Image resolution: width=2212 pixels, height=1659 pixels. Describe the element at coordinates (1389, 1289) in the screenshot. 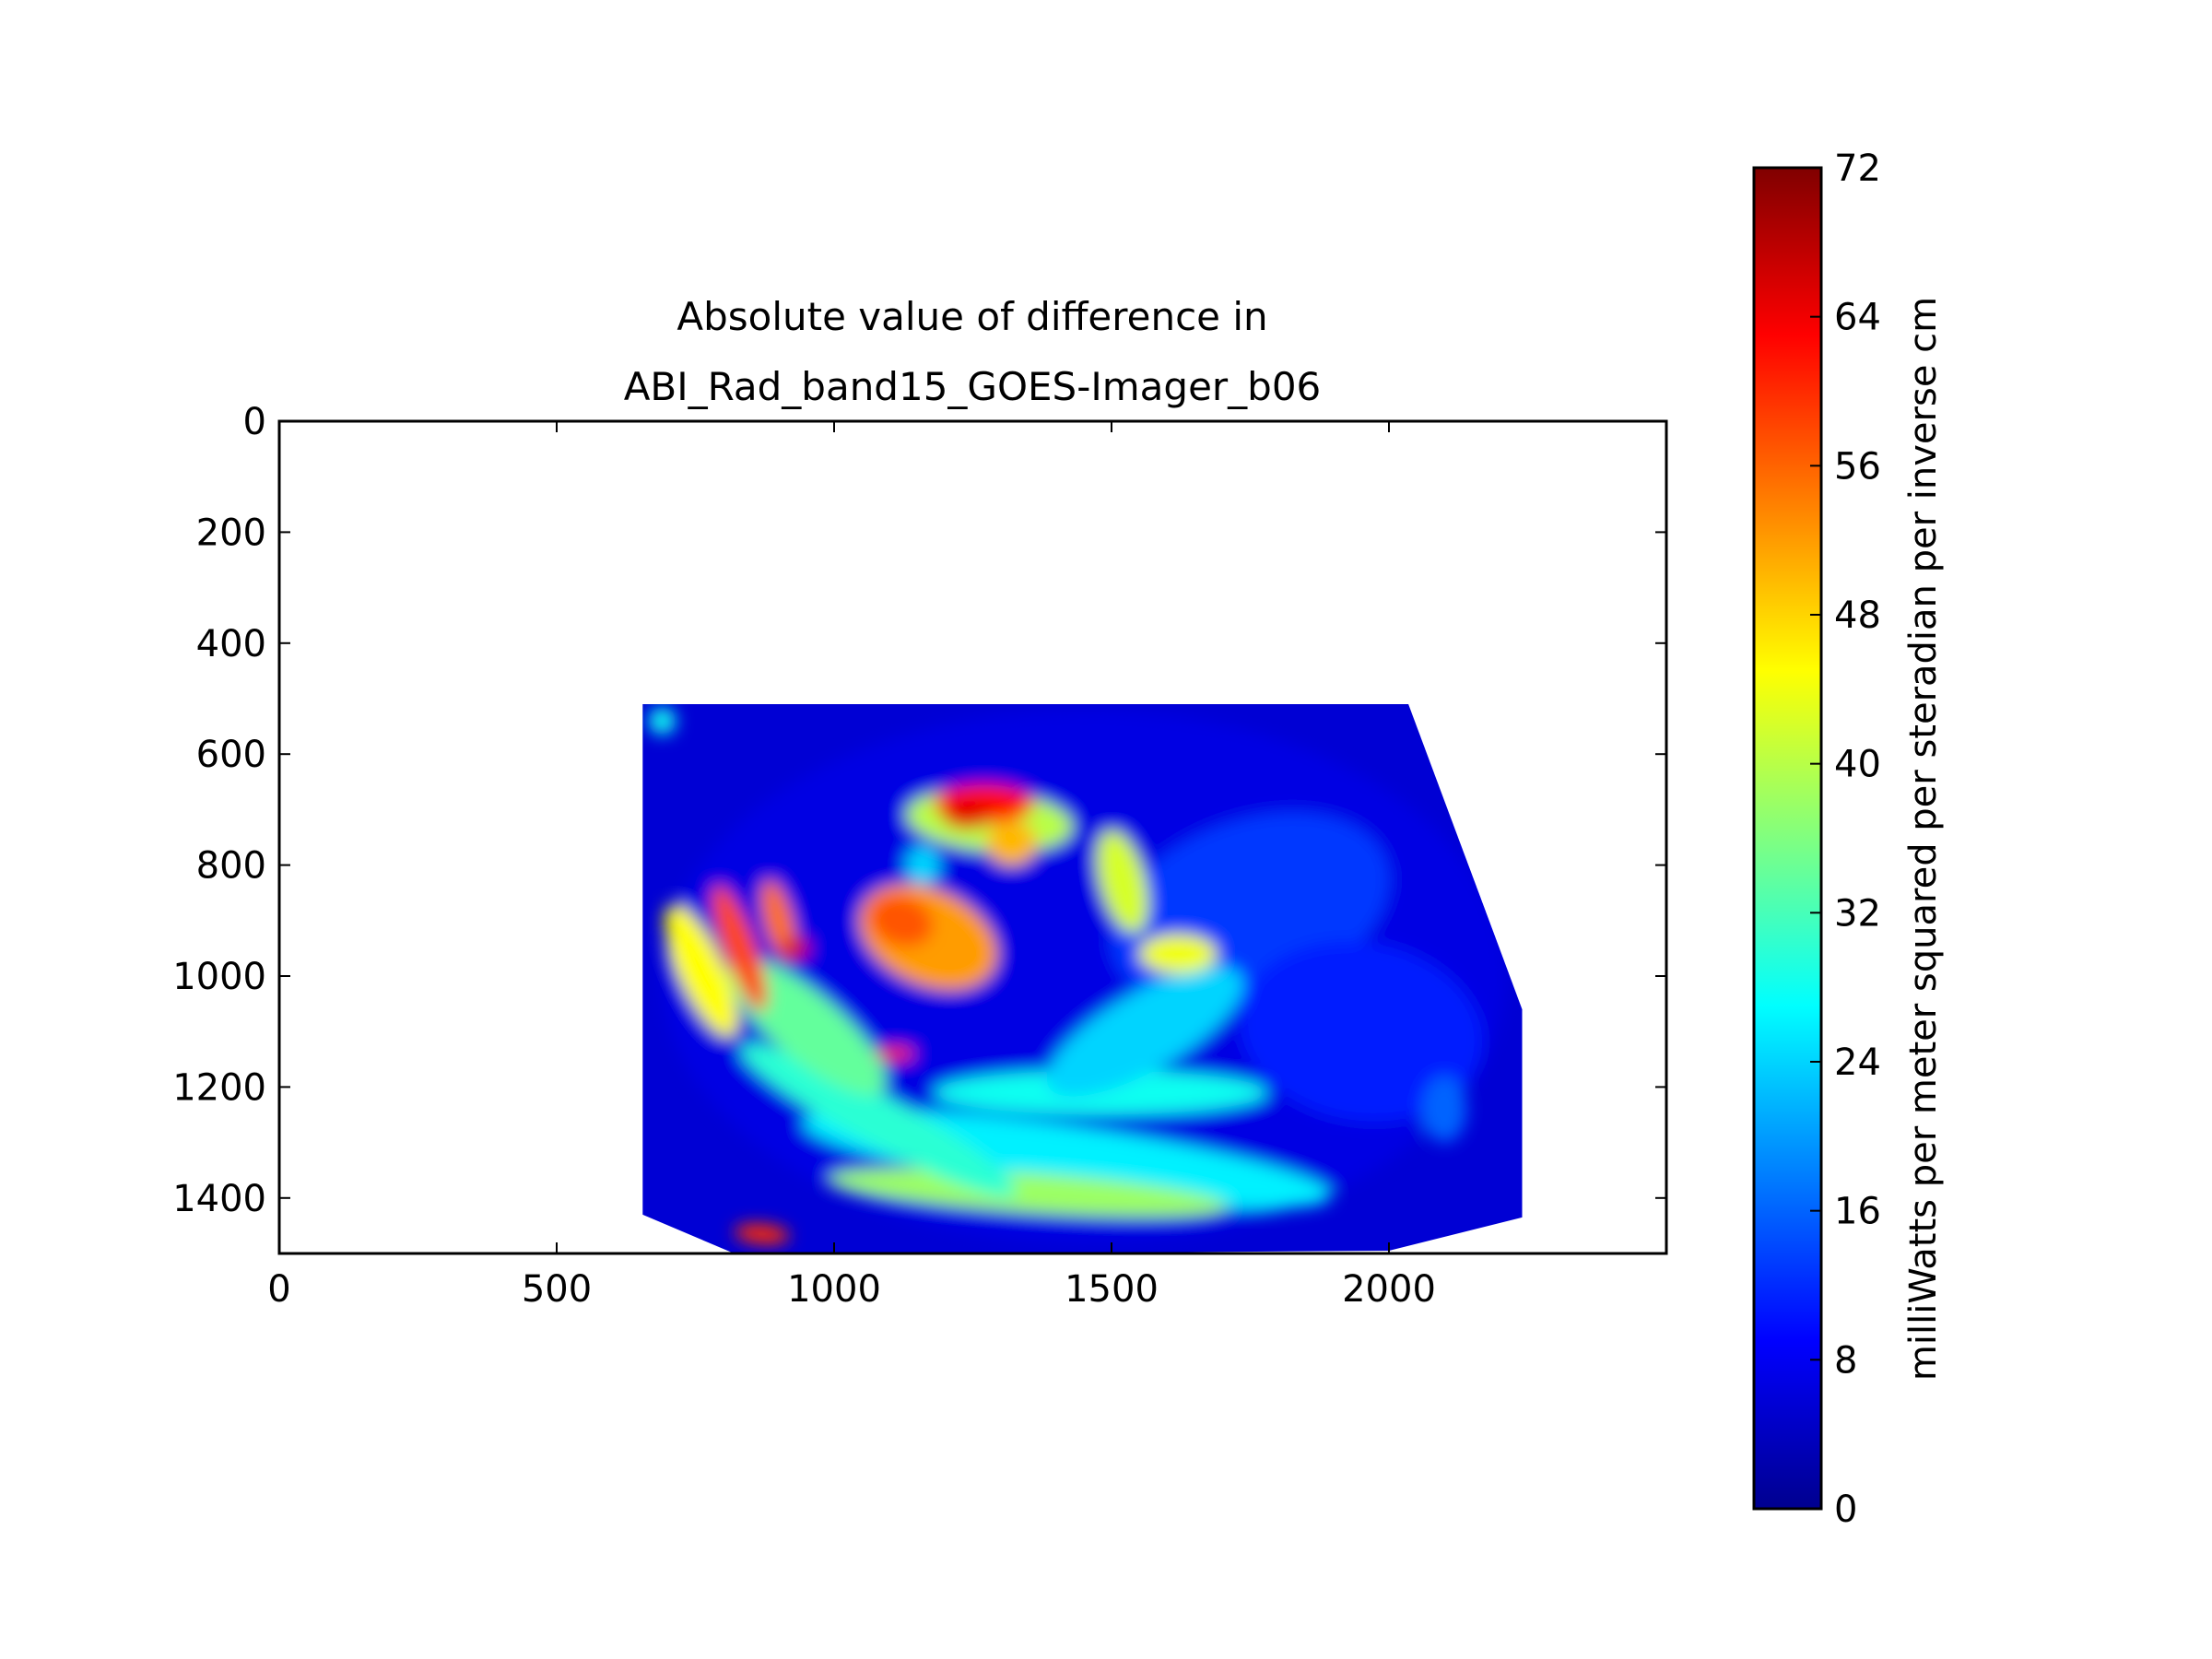

I see `x-tick-label: 2000` at that location.